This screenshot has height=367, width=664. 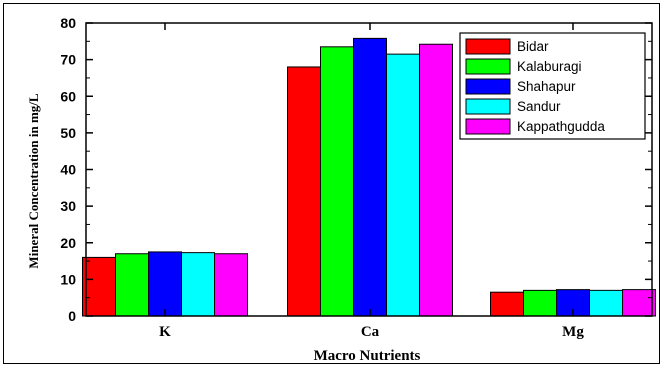 What do you see at coordinates (533, 46) in the screenshot?
I see `legend-label-bidar: Bidar` at bounding box center [533, 46].